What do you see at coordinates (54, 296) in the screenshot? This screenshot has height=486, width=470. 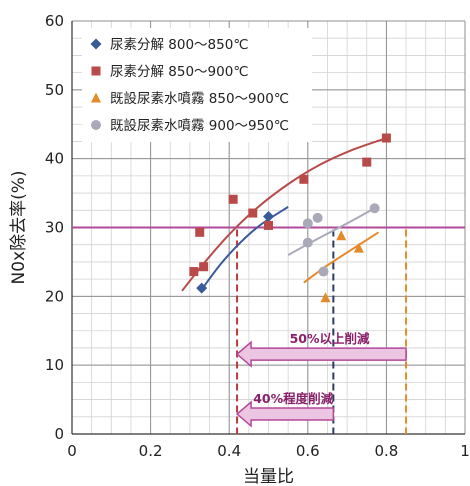 I see `y-tick-label: 20` at bounding box center [54, 296].